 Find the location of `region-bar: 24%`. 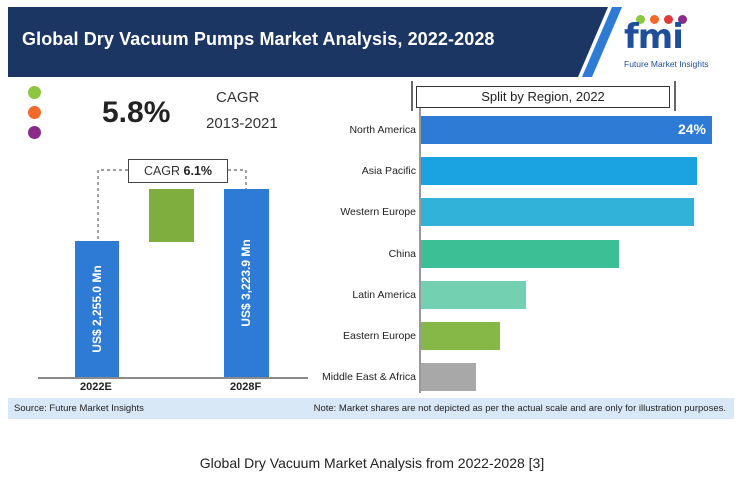

region-bar: 24% is located at coordinates (566, 130).